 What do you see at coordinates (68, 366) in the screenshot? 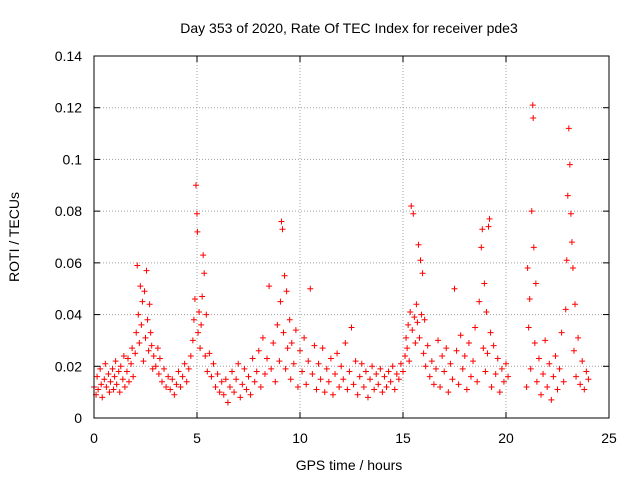
I see `y-tick-label: 0.02` at bounding box center [68, 366].